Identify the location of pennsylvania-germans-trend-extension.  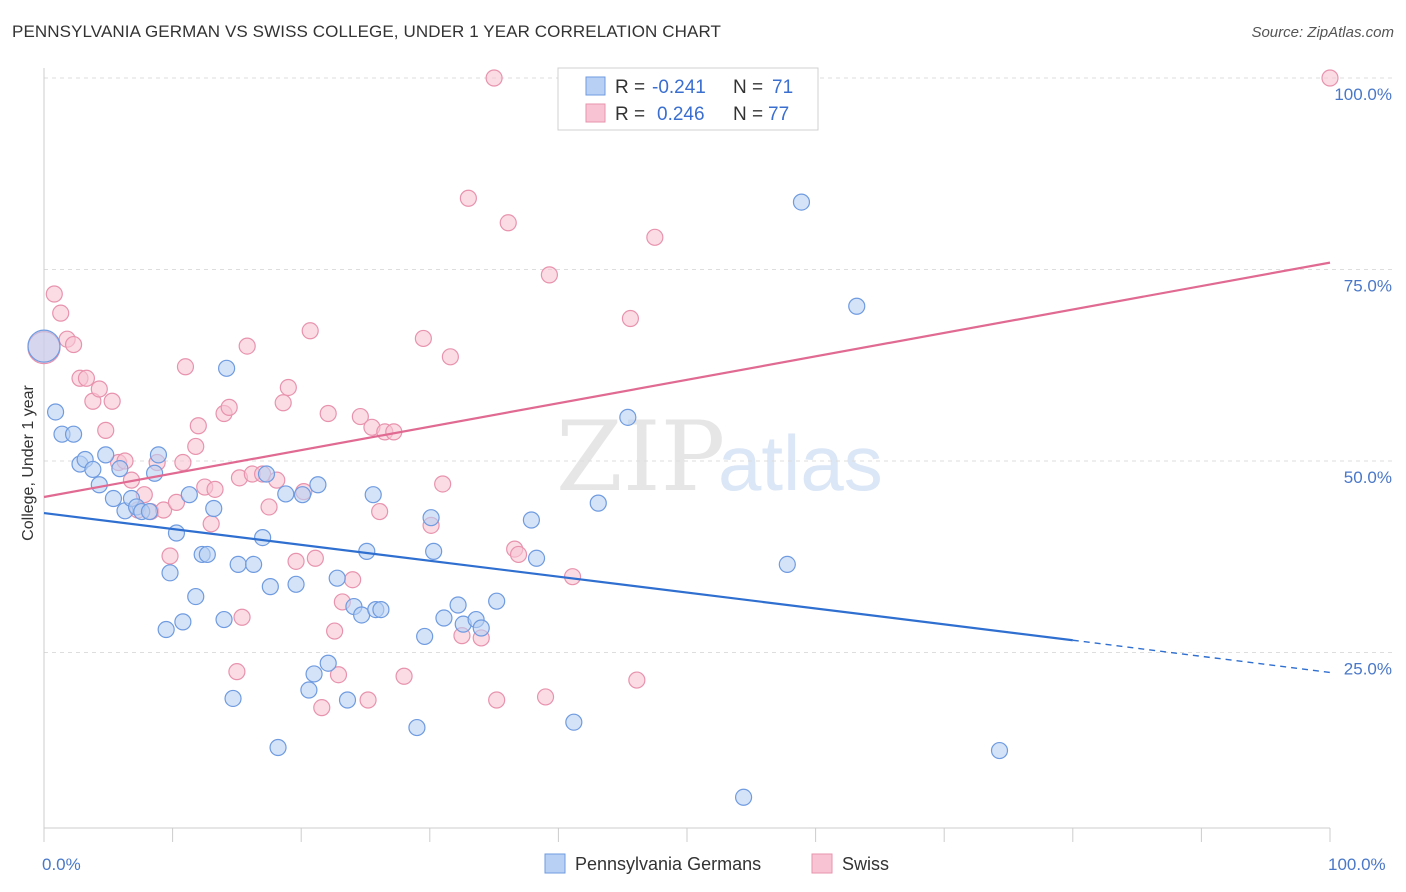
(1201, 656).